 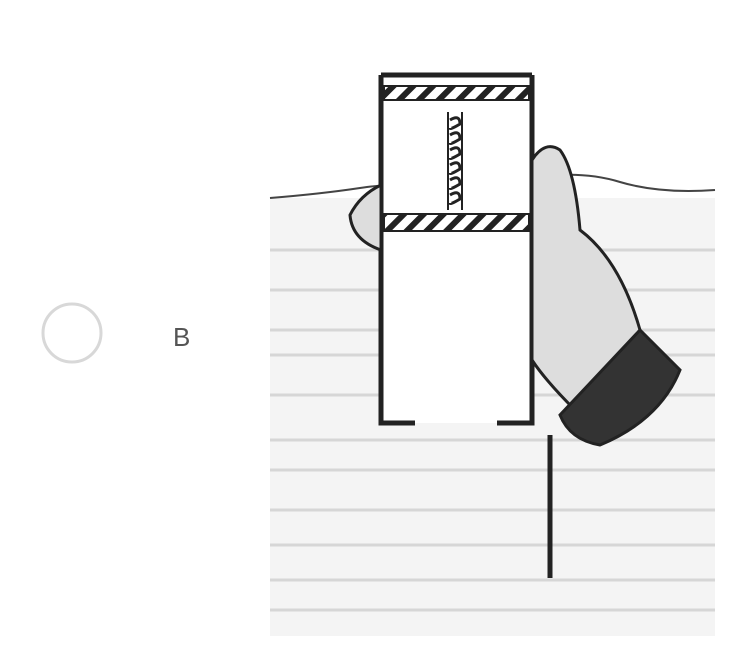 I want to click on option-label: B, so click(x=181, y=337).